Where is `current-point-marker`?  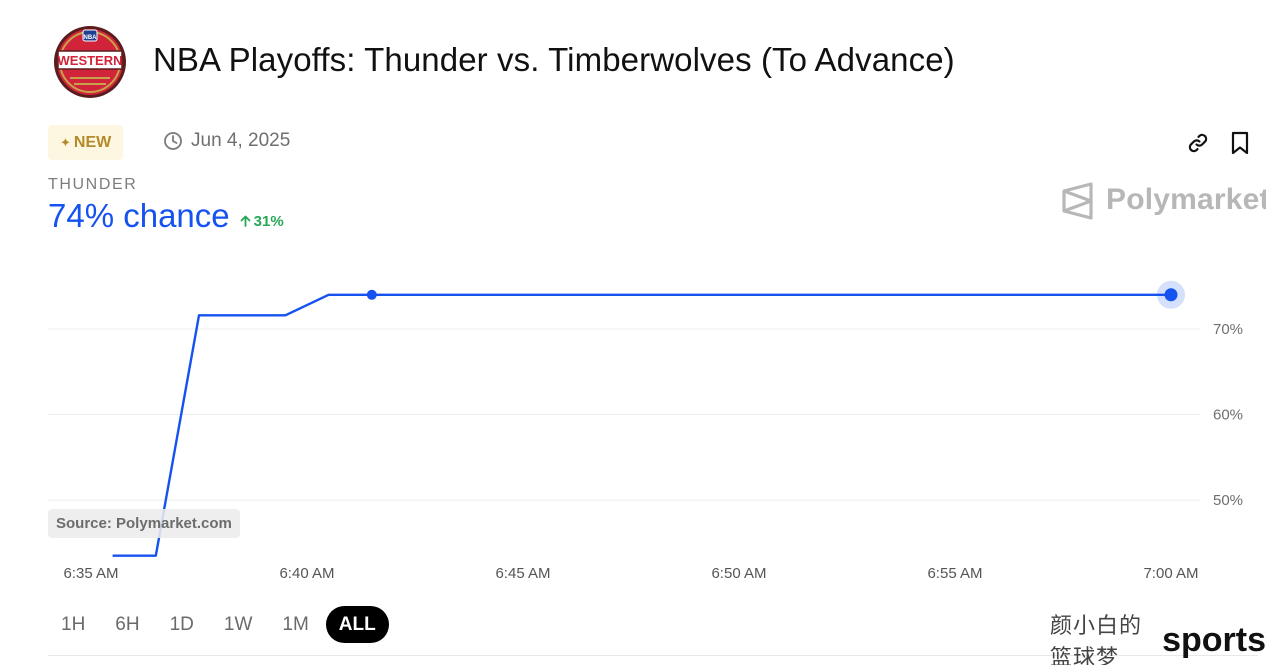 current-point-marker is located at coordinates (1171, 295).